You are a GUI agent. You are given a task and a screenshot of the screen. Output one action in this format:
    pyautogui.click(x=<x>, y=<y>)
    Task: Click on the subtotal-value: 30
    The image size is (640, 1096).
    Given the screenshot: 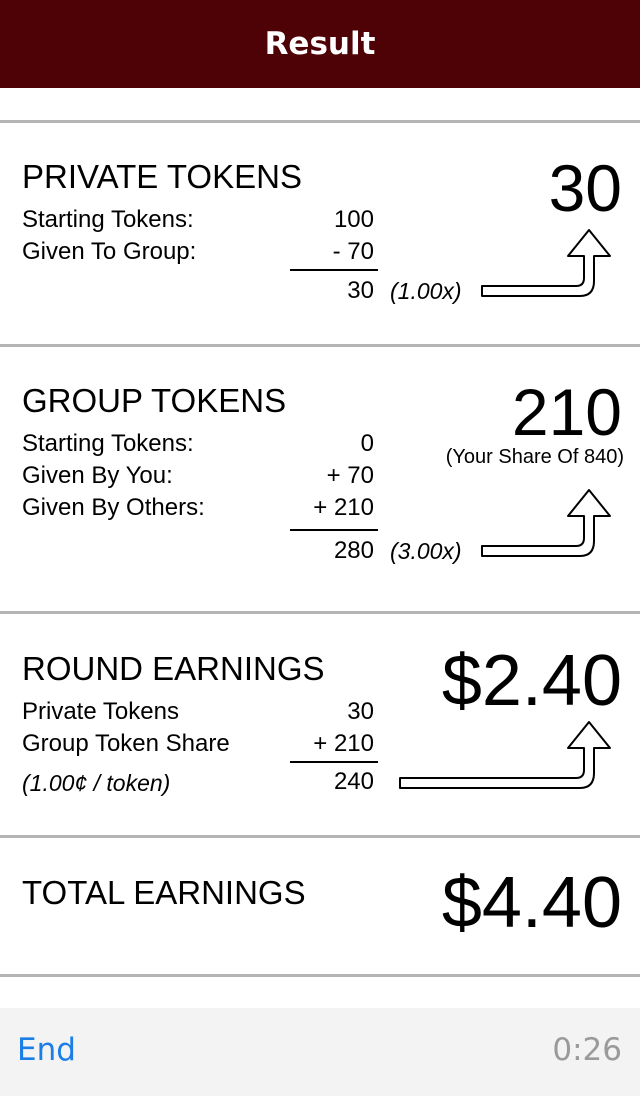 What is the action you would take?
    pyautogui.click(x=360, y=290)
    